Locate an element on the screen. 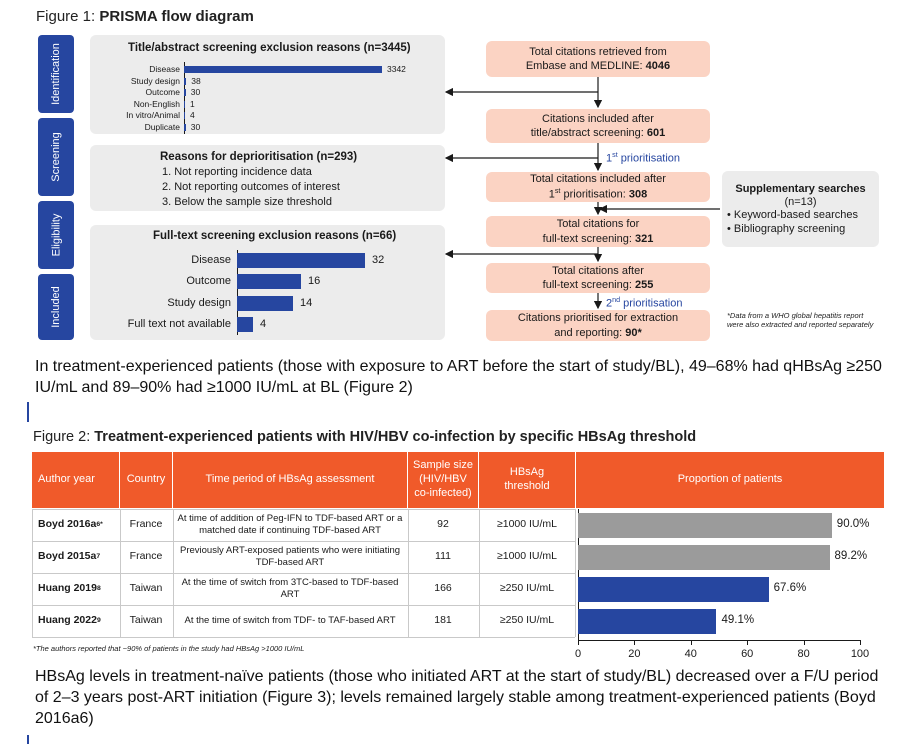 This screenshot has height=744, width=914. table-row-line is located at coordinates (303, 605).